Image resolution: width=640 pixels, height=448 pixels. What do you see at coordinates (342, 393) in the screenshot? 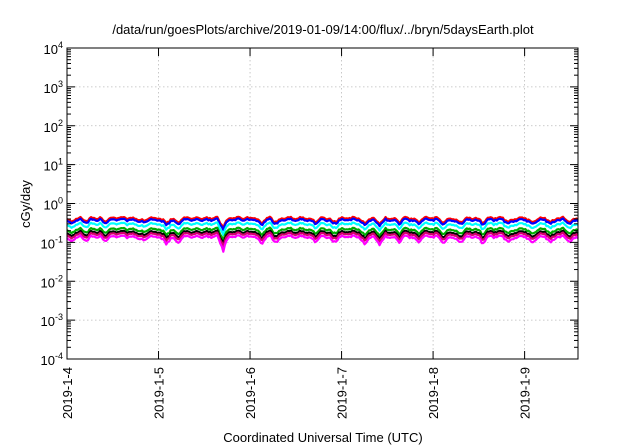
I see `x-tick-label: 2019-1-7` at bounding box center [342, 393].